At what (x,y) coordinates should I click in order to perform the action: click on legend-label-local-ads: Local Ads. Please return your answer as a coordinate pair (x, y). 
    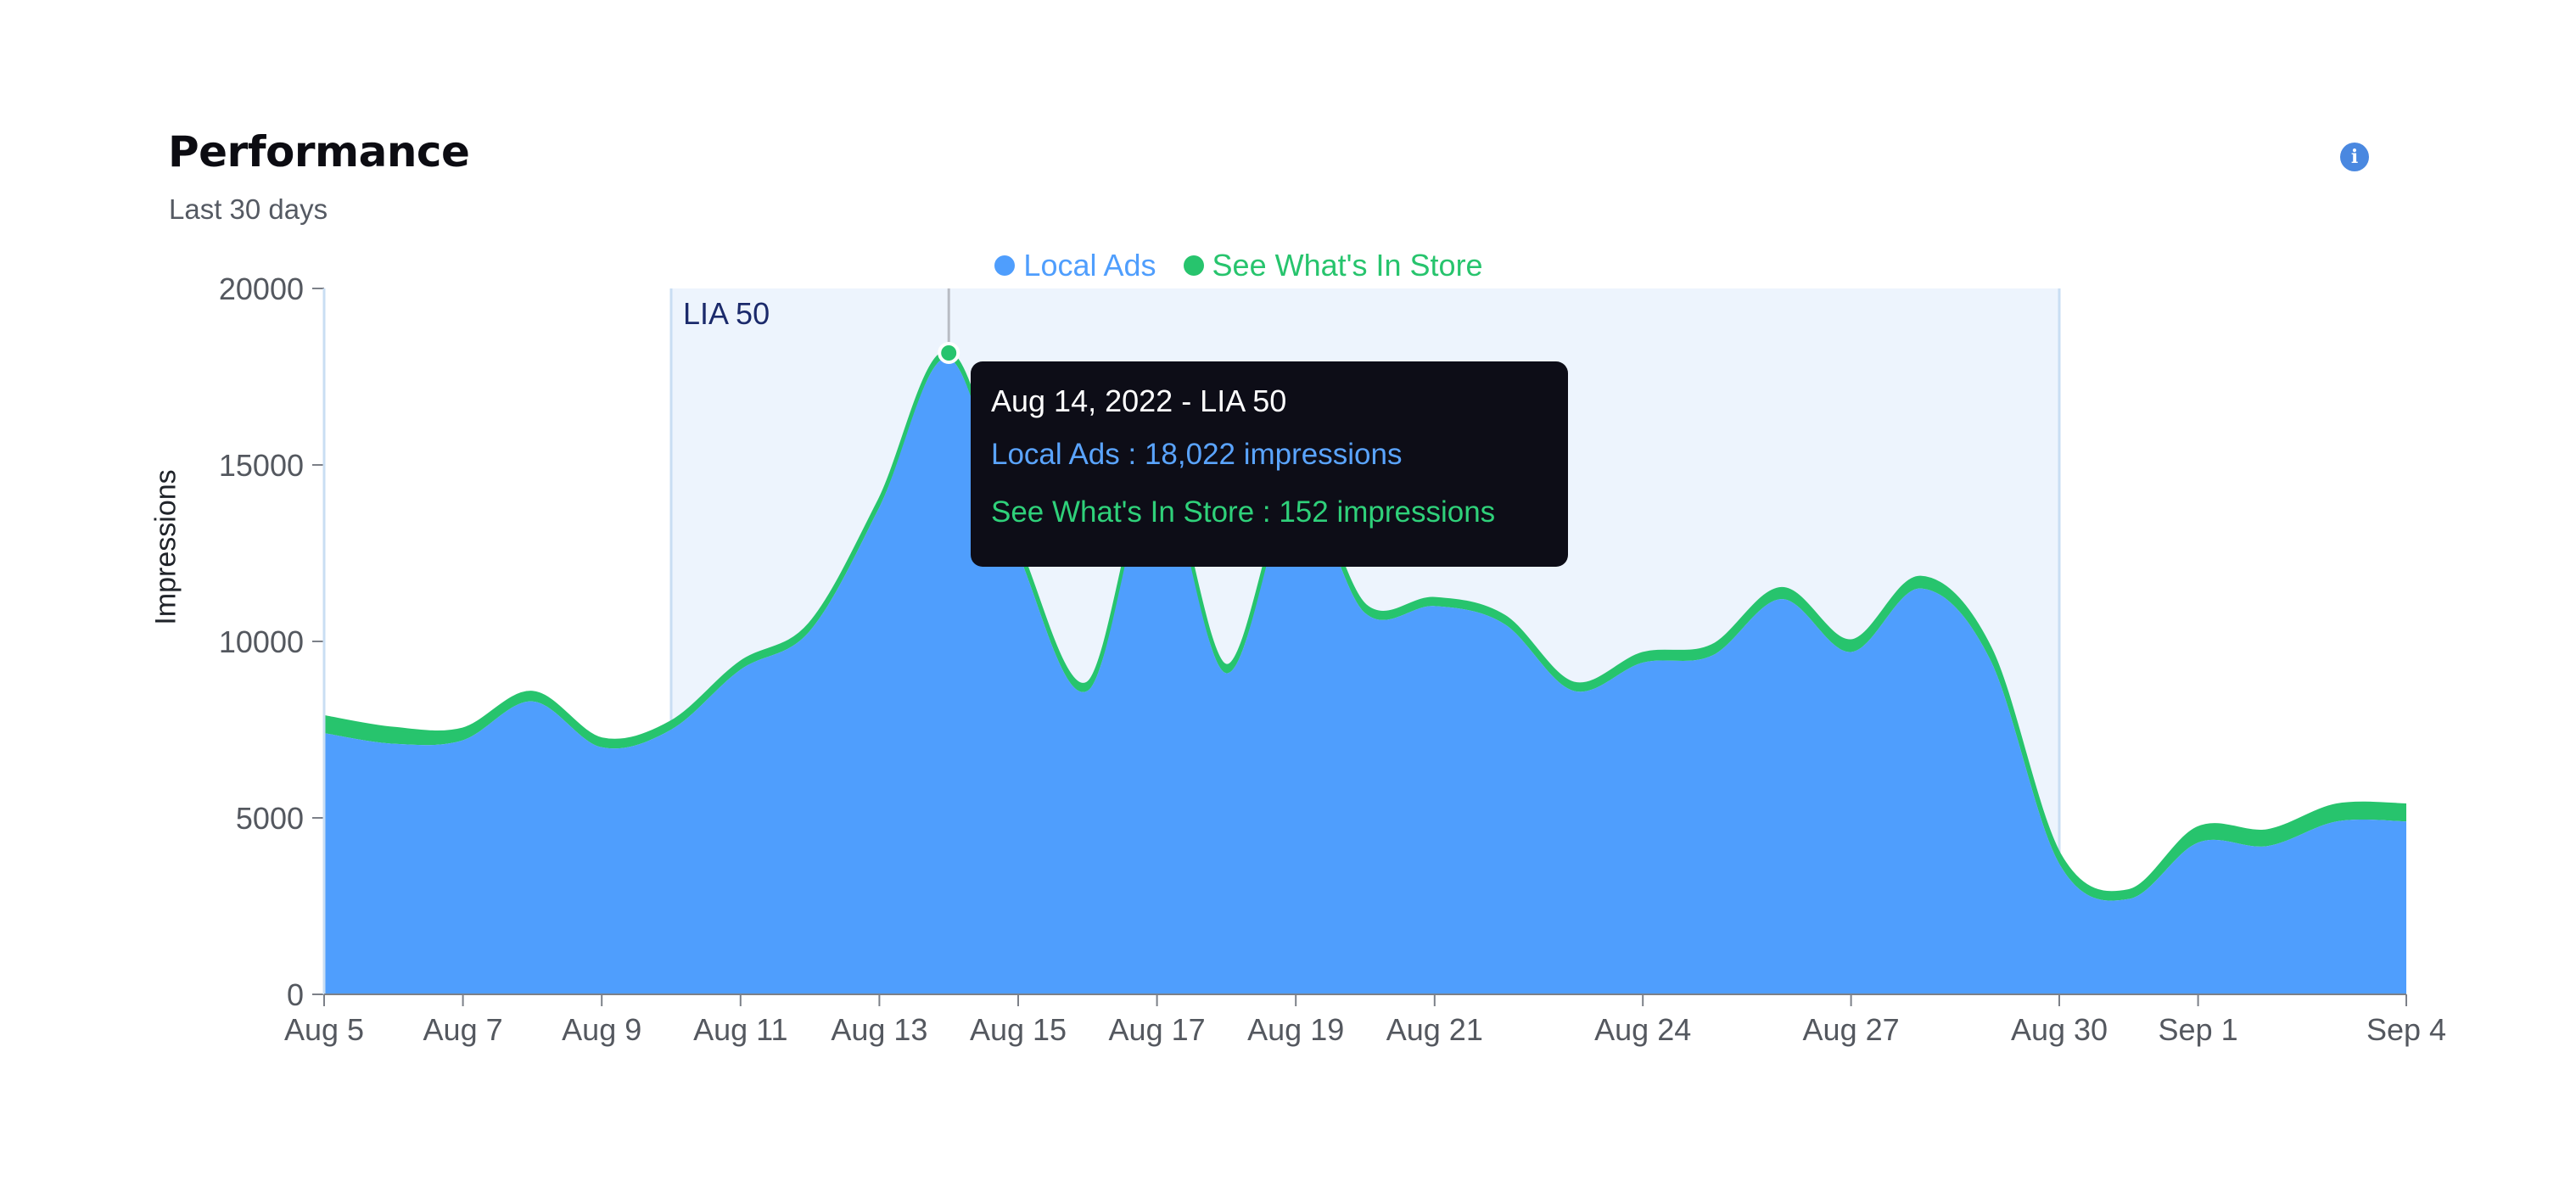
    Looking at the image, I should click on (1090, 265).